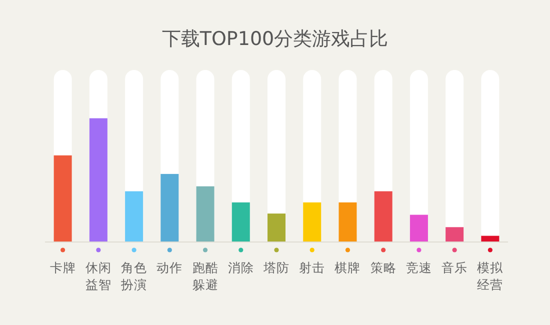  I want to click on x-tick-label: 角色扮演, so click(134, 276).